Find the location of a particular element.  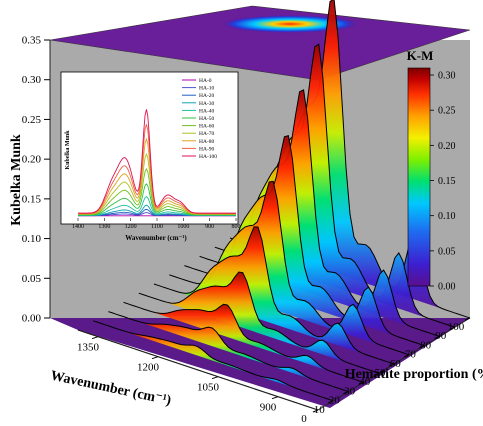

y-tick-label: 80 is located at coordinates (426, 345).